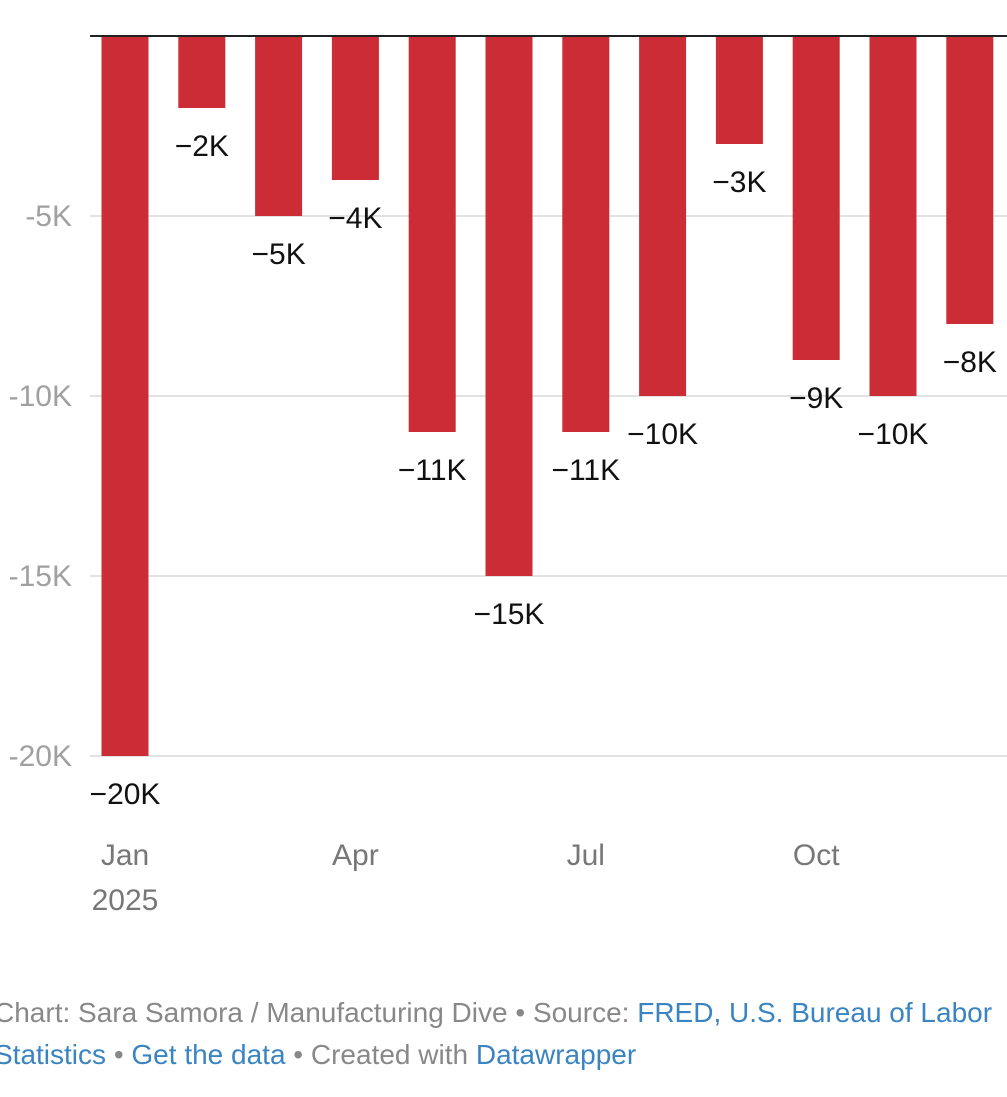 The height and width of the screenshot is (1097, 1007). I want to click on y-tick-label: -15K, so click(40, 576).